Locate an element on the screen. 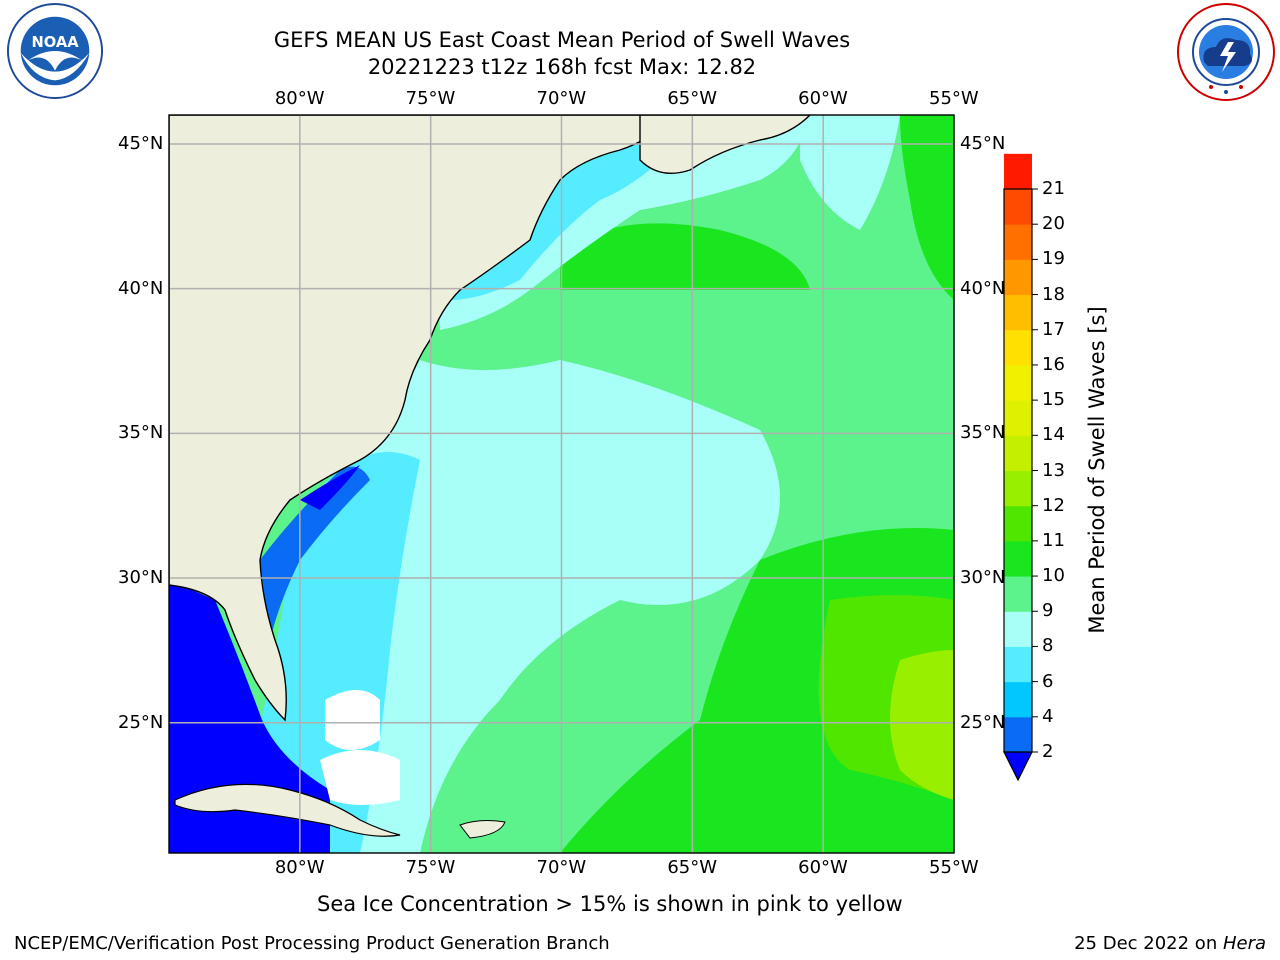  bahamas-bank-no-data is located at coordinates (352, 720).